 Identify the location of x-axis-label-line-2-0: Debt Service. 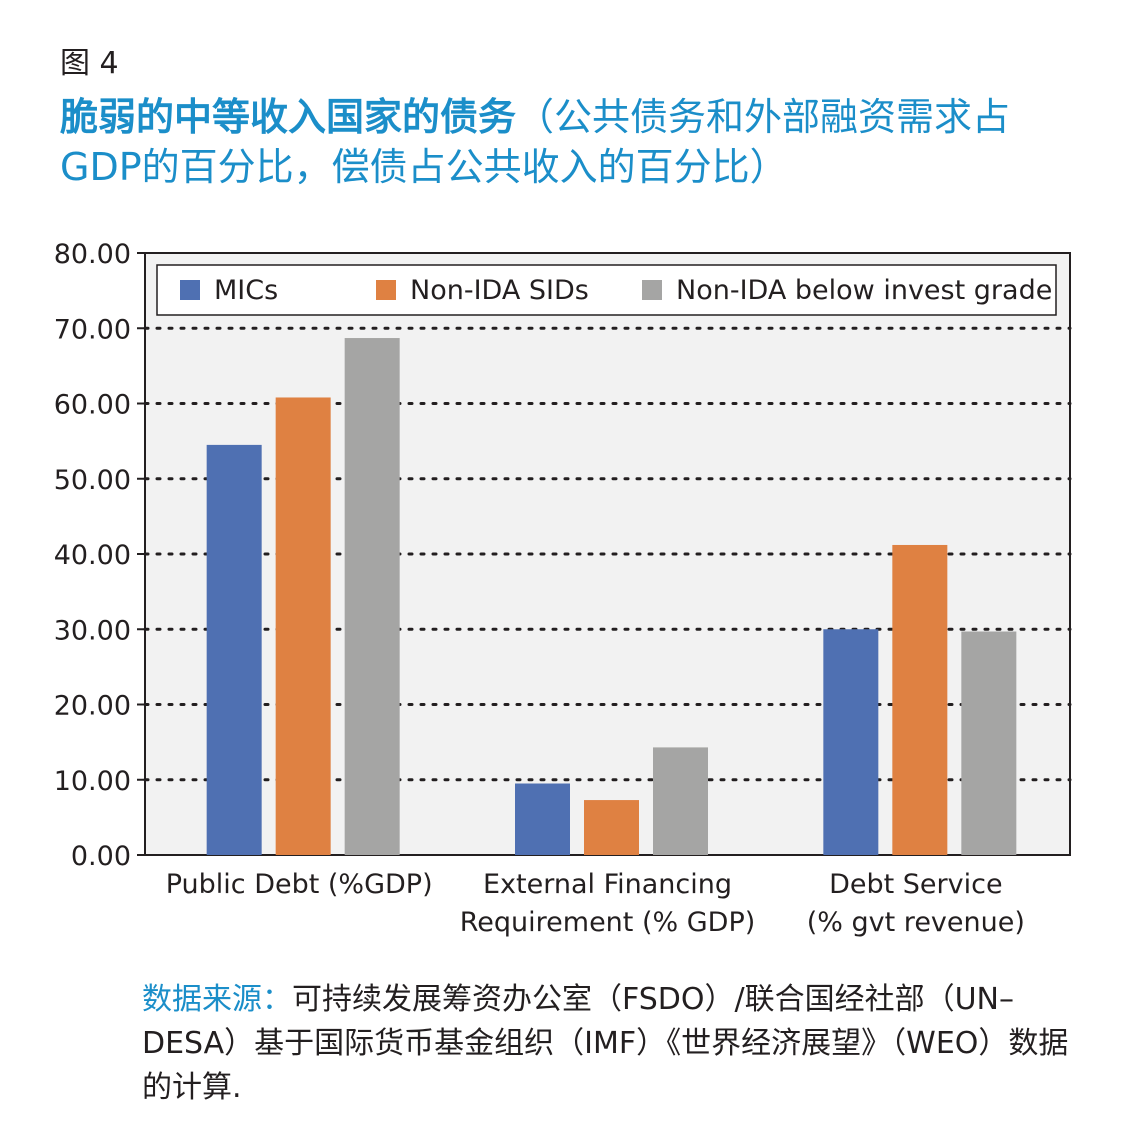
(916, 884).